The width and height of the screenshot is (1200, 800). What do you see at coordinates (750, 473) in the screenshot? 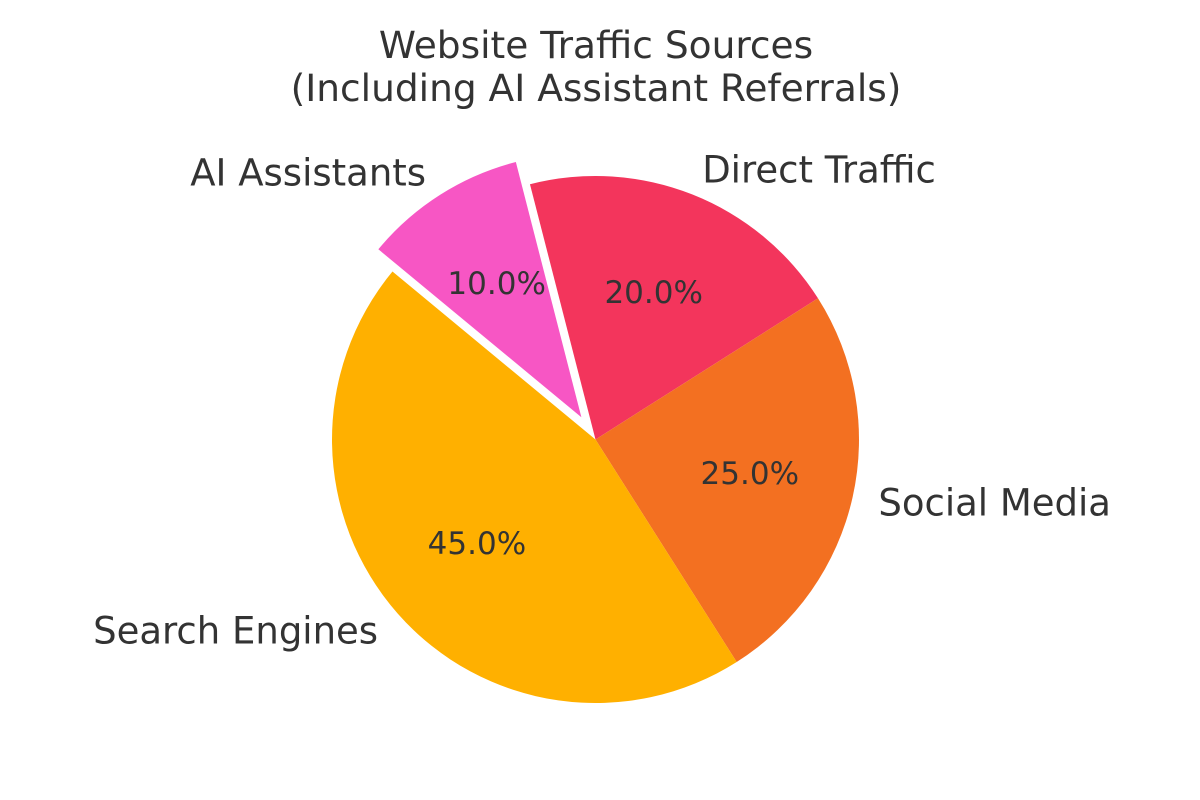
I see `percent-label-social-media: 25.0%` at bounding box center [750, 473].